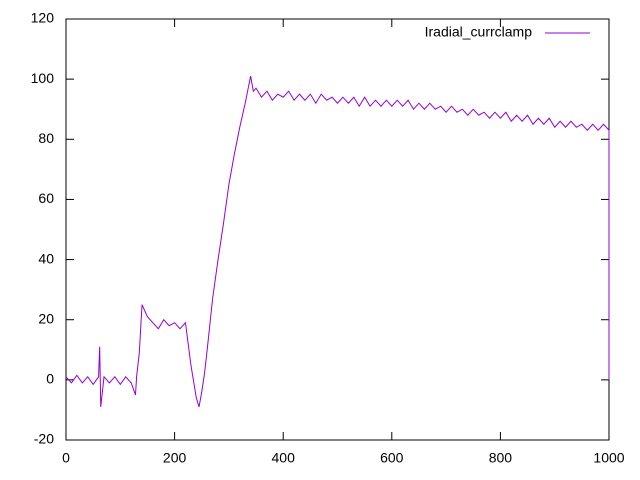 Image resolution: width=640 pixels, height=480 pixels. What do you see at coordinates (175, 458) in the screenshot?
I see `x-tick-label: 200` at bounding box center [175, 458].